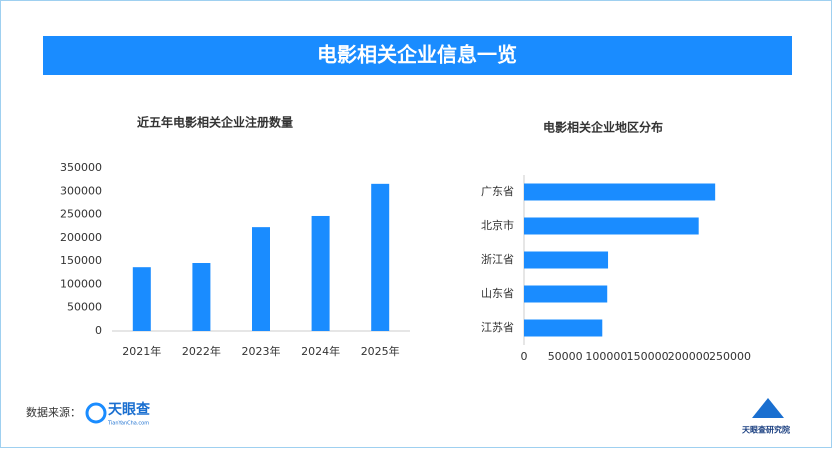 This screenshot has width=832, height=452. What do you see at coordinates (81, 283) in the screenshot?
I see `y-tick-label: 100000` at bounding box center [81, 283].